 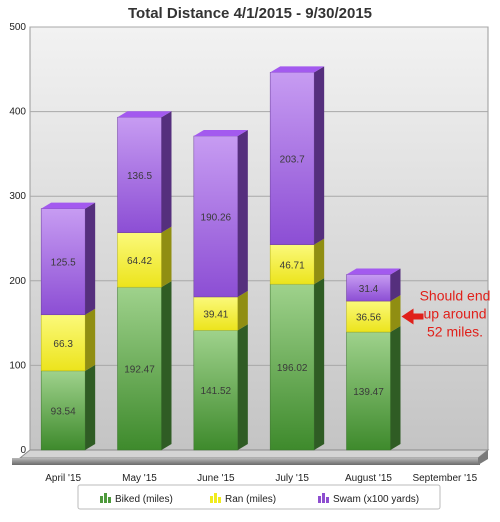 I want to click on y-tick-label: 200, so click(x=17, y=281).